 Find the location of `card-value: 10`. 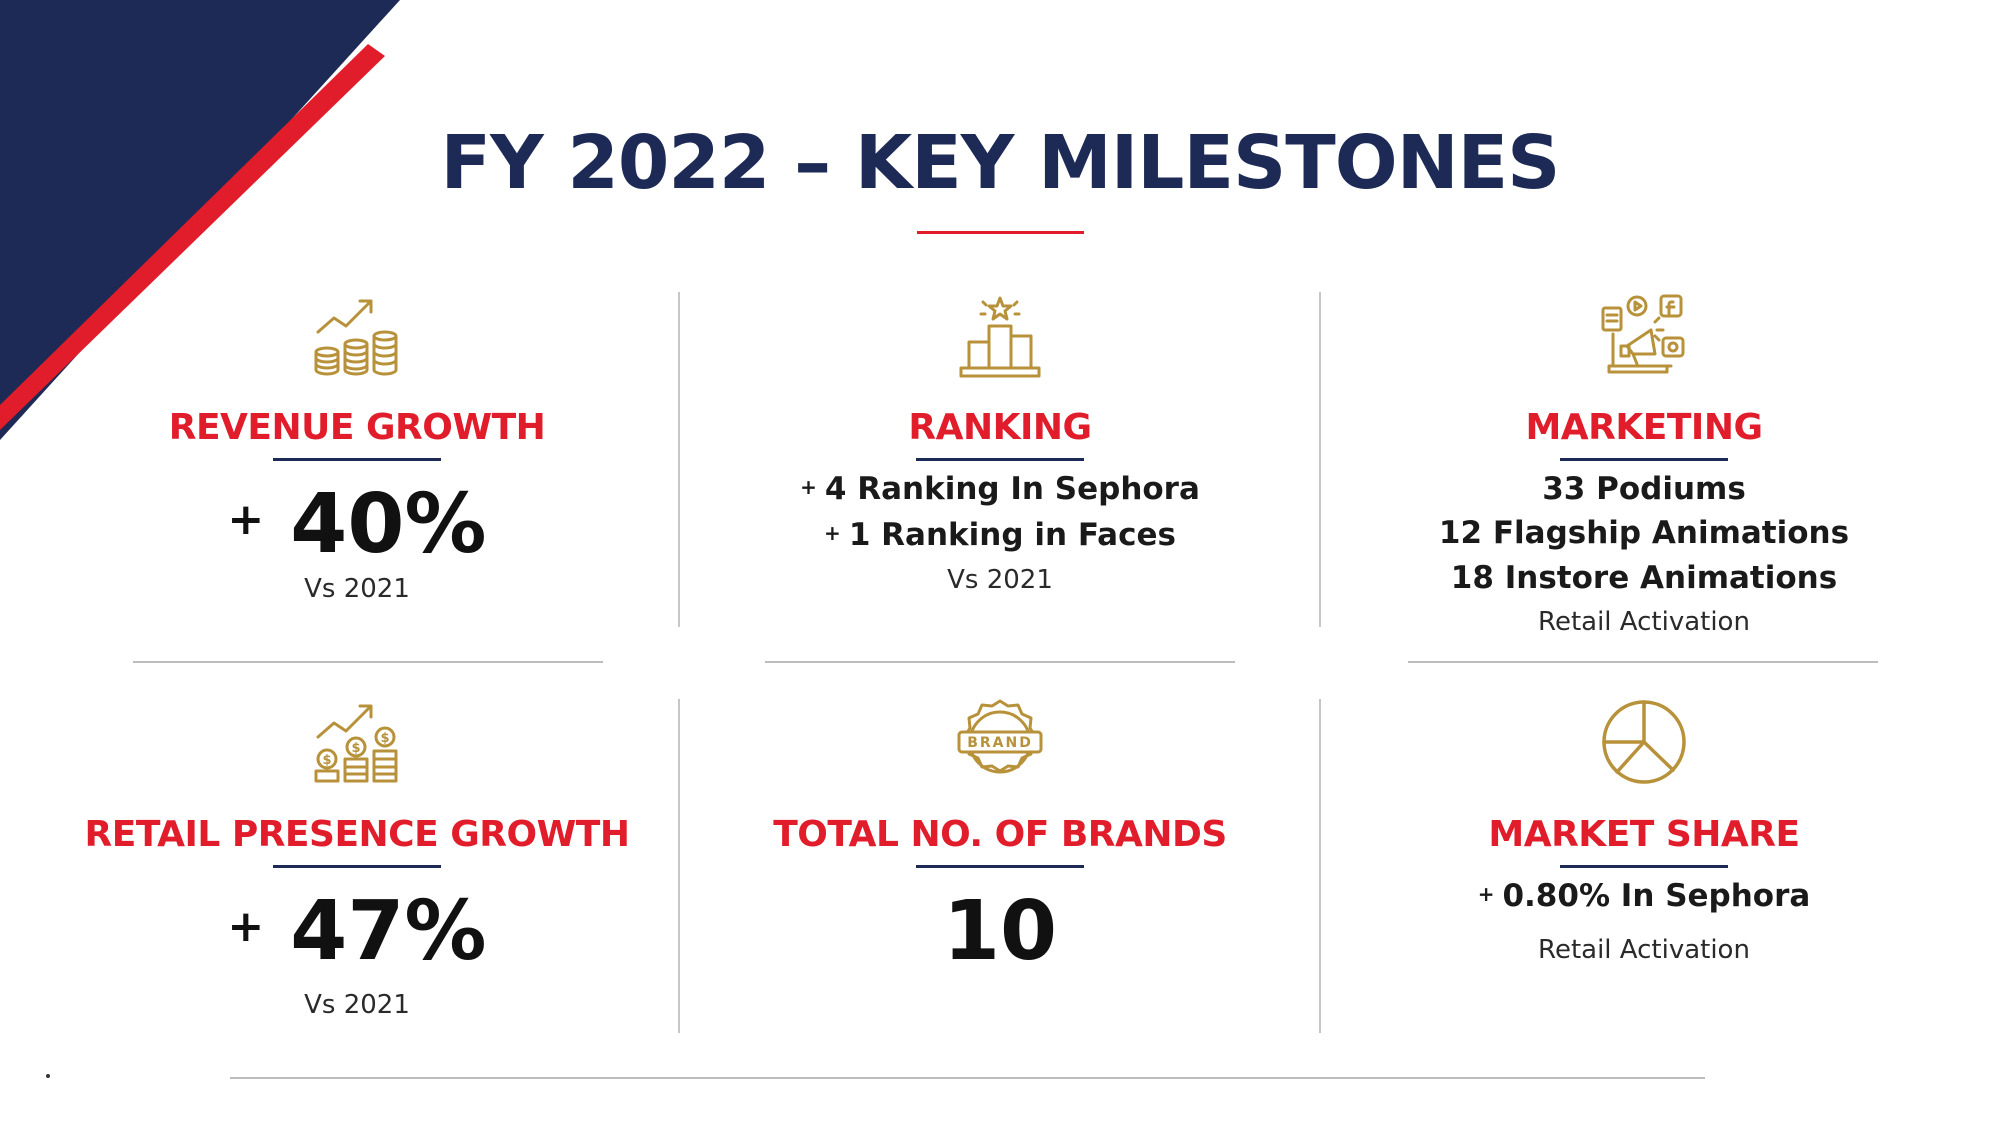

card-value: 10 is located at coordinates (1000, 931).